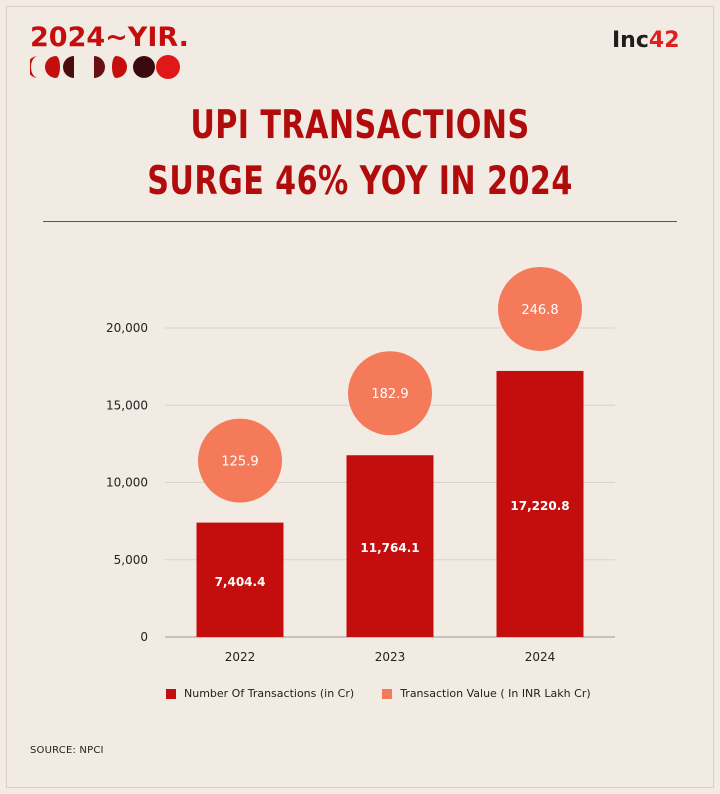 Image resolution: width=720 pixels, height=794 pixels. I want to click on headline-line-2: SURGE 46% YOY IN 2024, so click(360, 181).